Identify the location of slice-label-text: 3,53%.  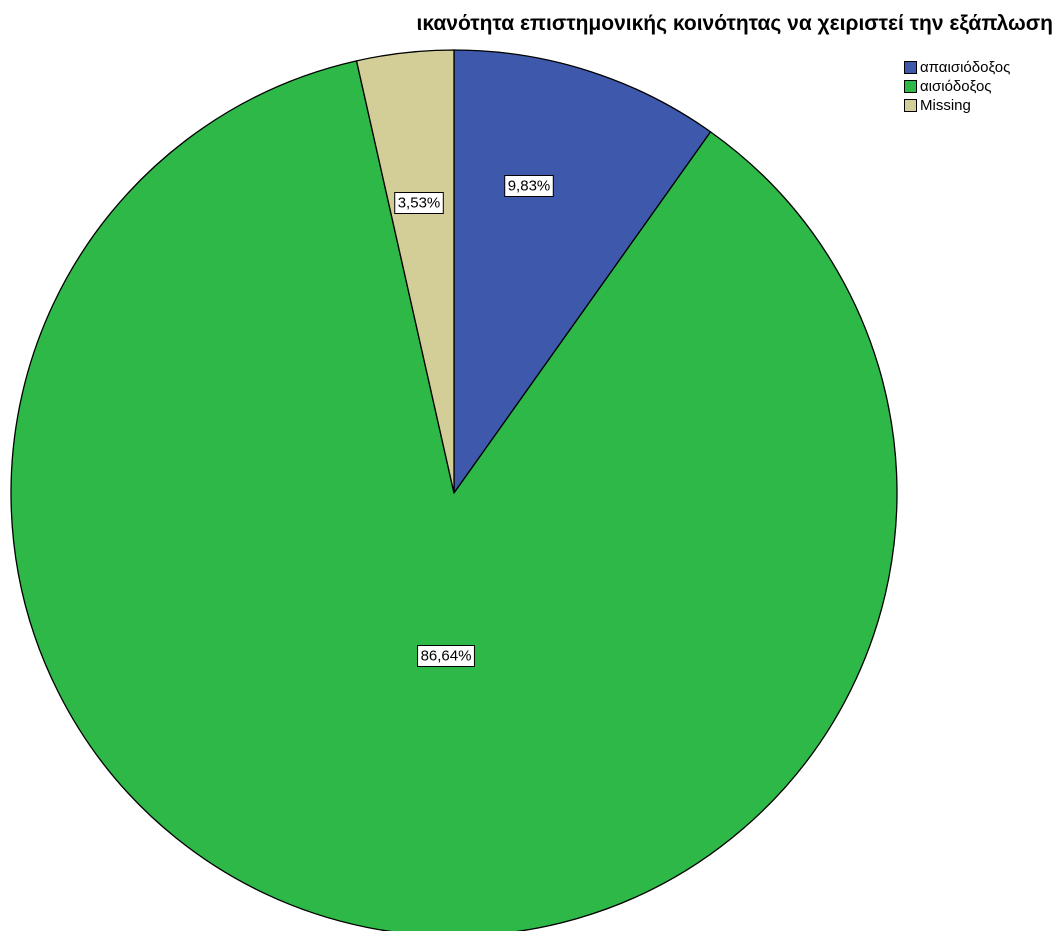
(419, 203).